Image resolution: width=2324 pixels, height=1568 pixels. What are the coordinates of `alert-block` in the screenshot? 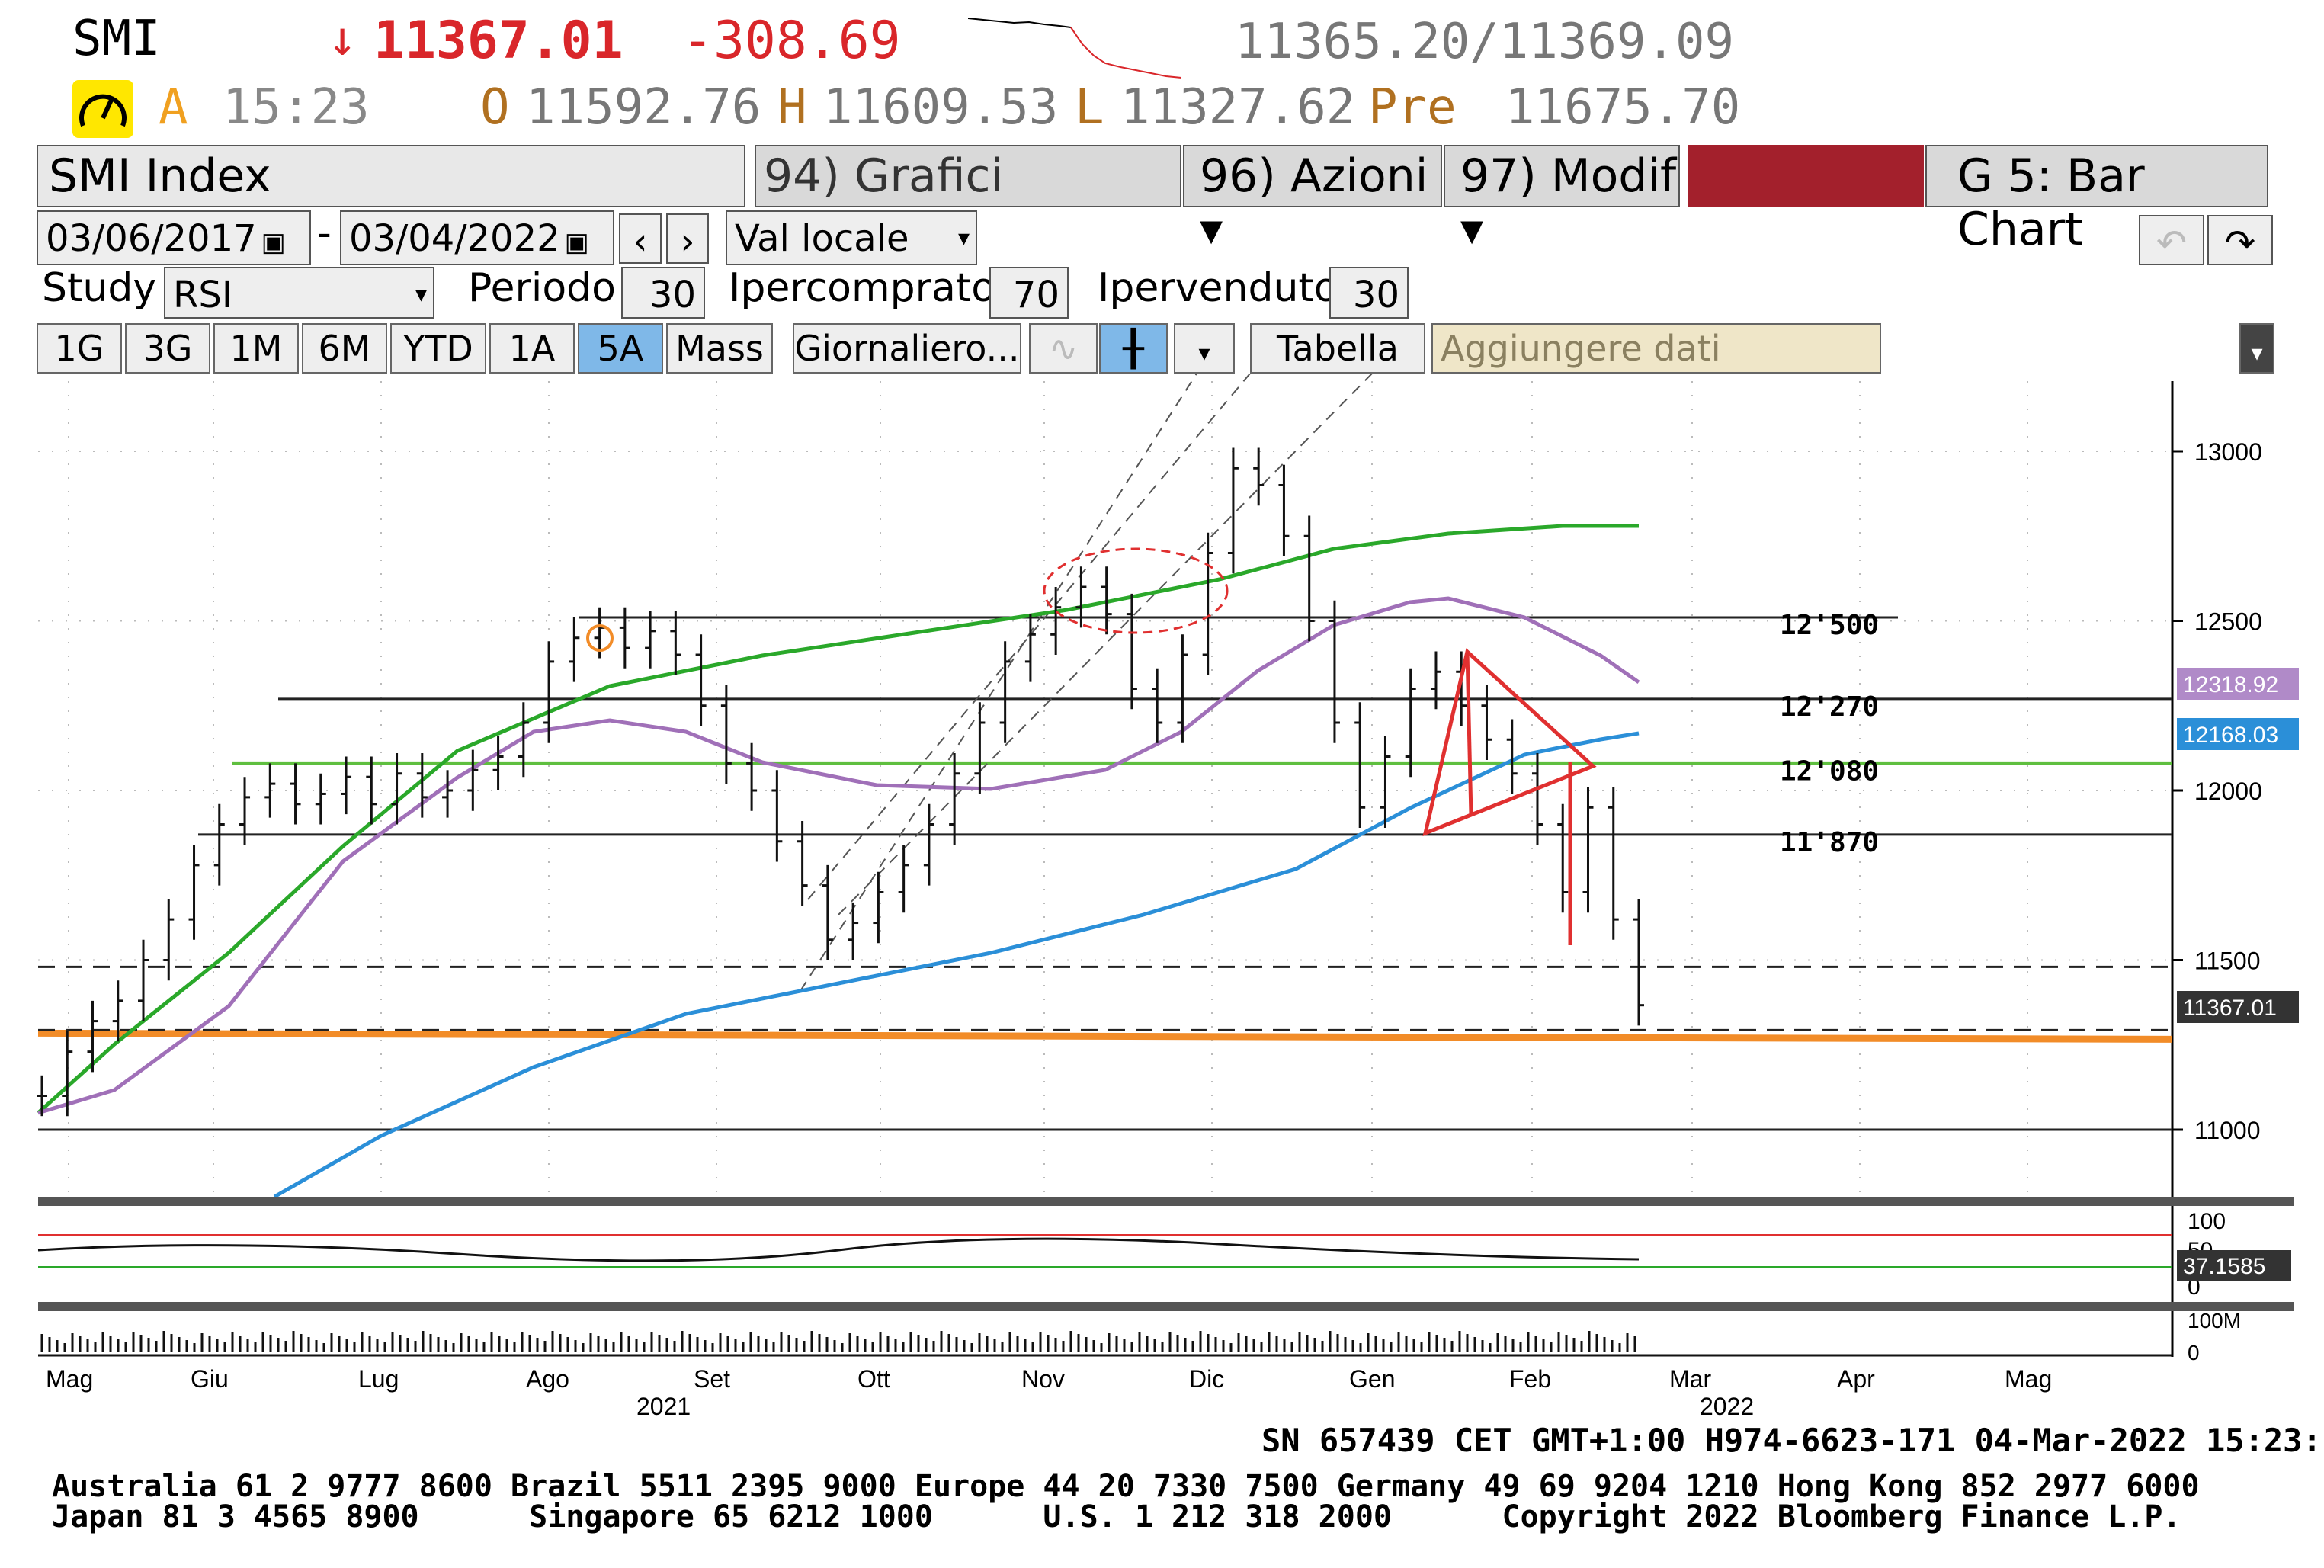 It's located at (1806, 176).